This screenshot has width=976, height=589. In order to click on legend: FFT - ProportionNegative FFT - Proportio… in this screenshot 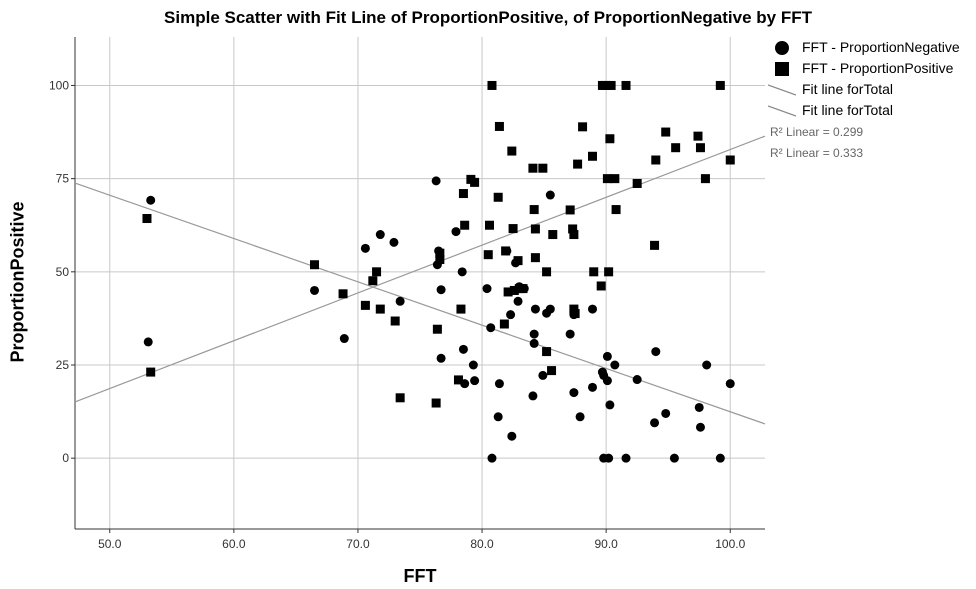, I will do `click(872, 80)`.